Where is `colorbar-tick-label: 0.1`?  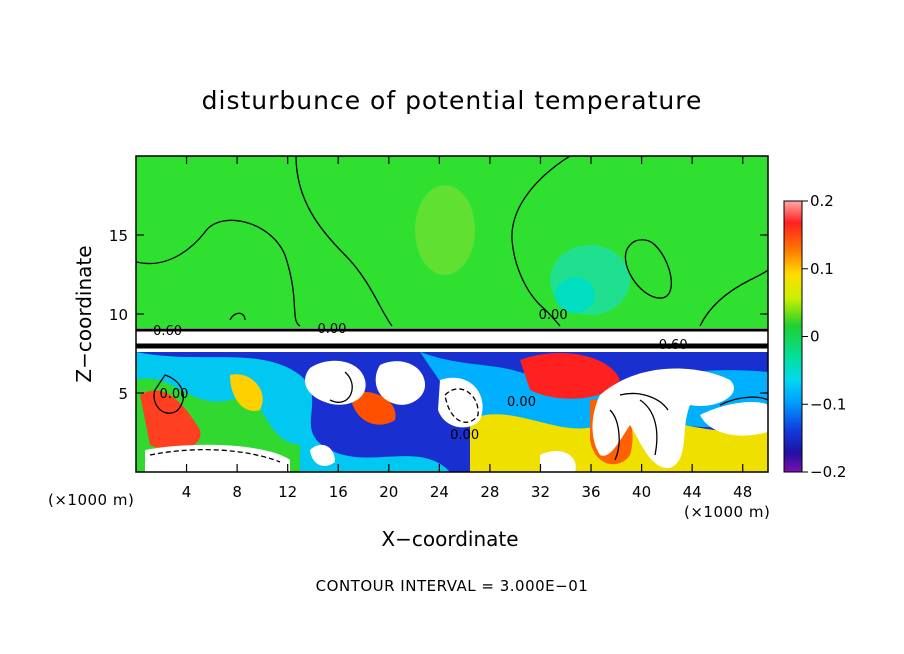 colorbar-tick-label: 0.1 is located at coordinates (822, 269).